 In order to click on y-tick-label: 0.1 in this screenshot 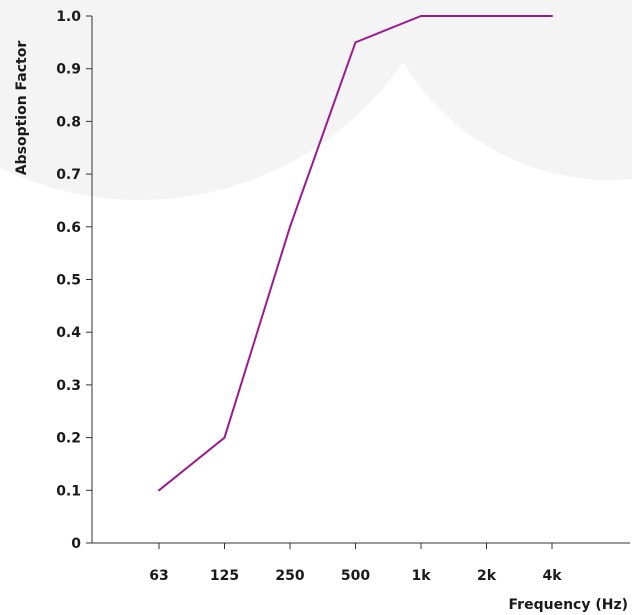, I will do `click(68, 491)`.